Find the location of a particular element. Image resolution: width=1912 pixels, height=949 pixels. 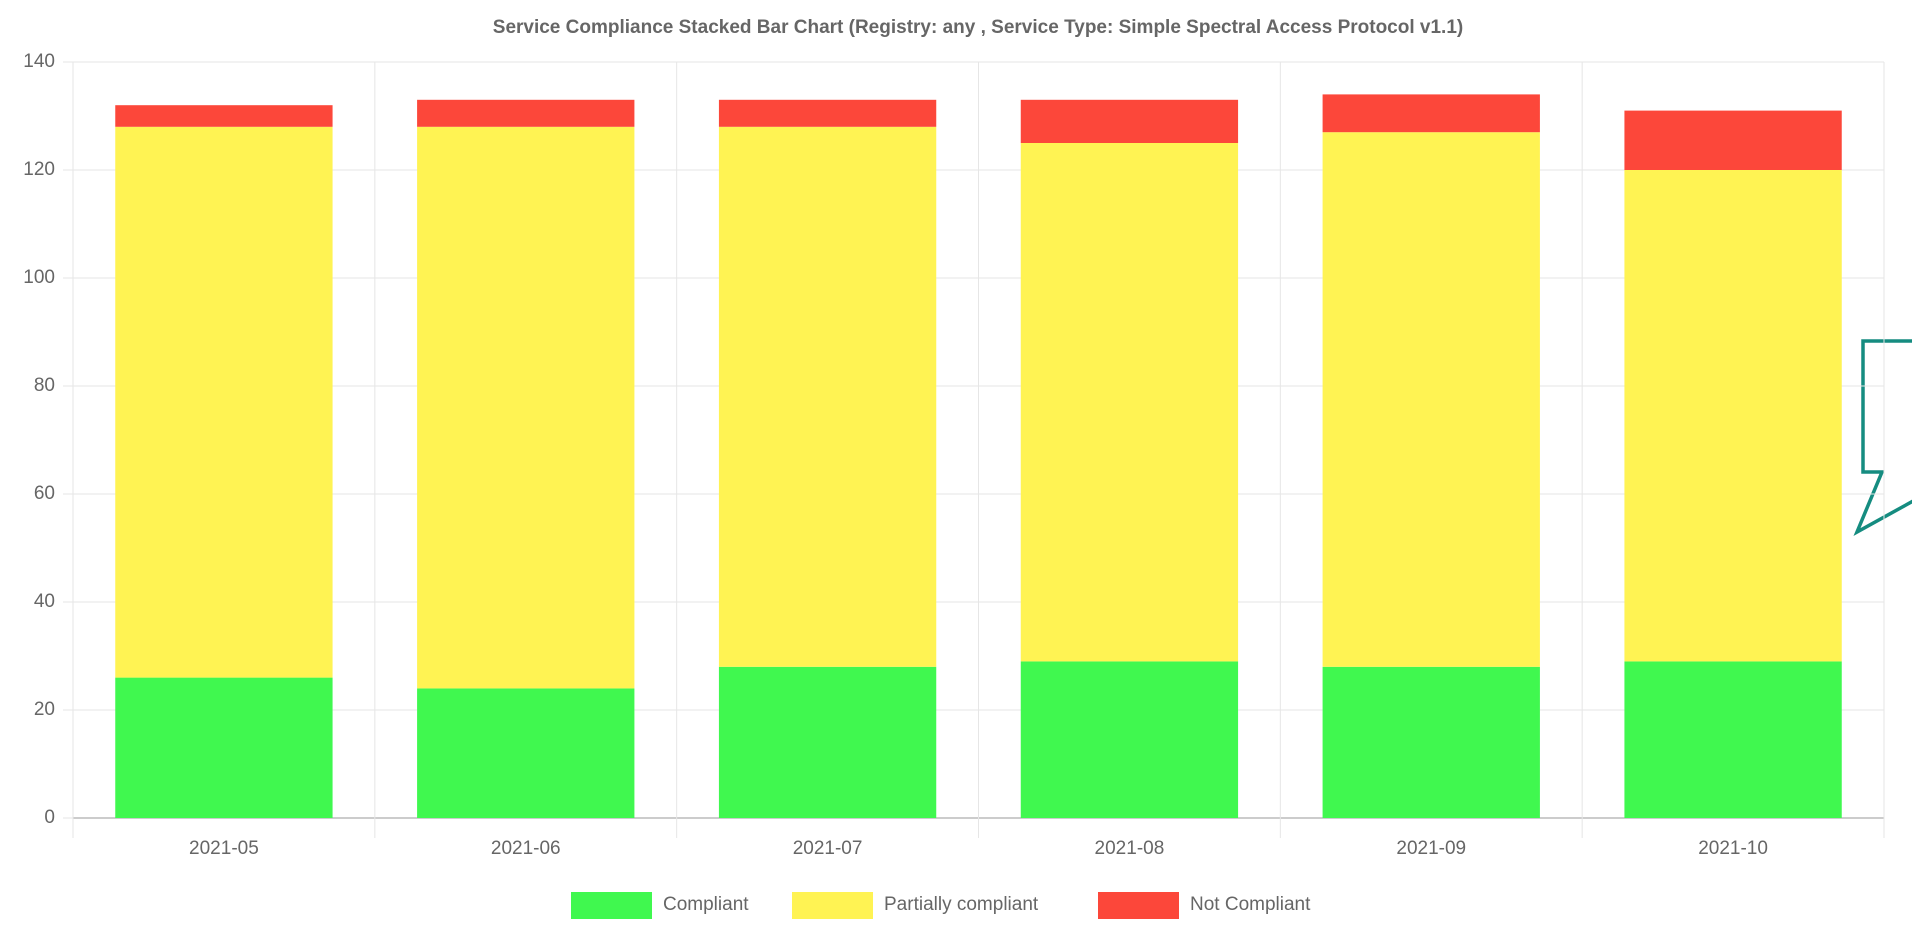

x-tick-label: 2021-08 is located at coordinates (1130, 848).